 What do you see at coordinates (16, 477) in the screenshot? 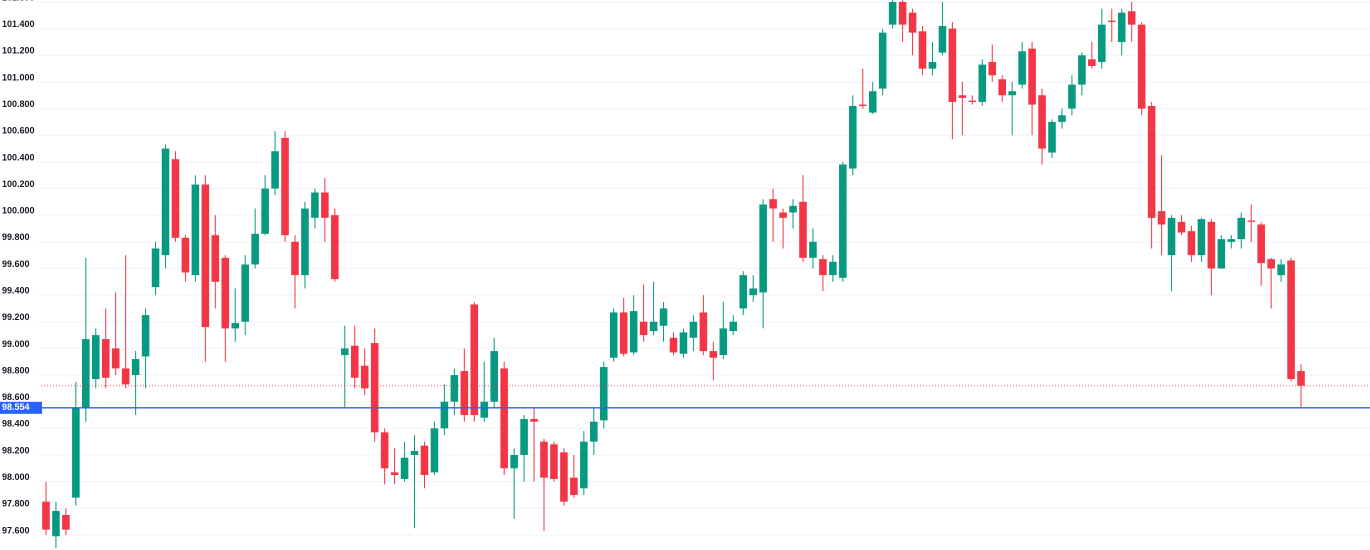
I see `y-tick-label: 98.000` at bounding box center [16, 477].